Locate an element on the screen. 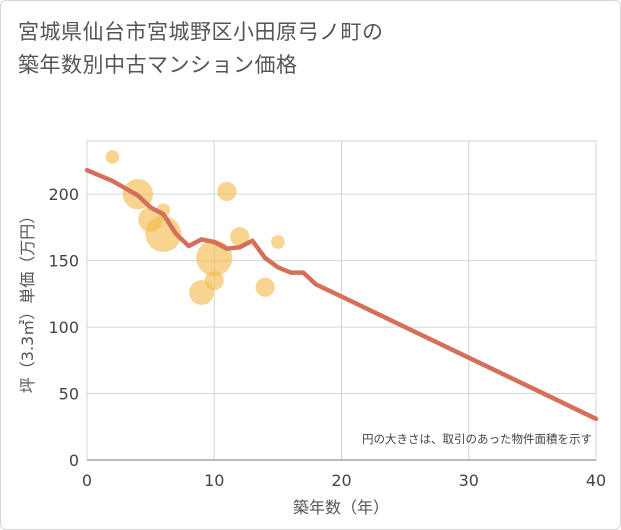 This screenshot has width=621, height=530. x-tick-10: 10 is located at coordinates (214, 480).